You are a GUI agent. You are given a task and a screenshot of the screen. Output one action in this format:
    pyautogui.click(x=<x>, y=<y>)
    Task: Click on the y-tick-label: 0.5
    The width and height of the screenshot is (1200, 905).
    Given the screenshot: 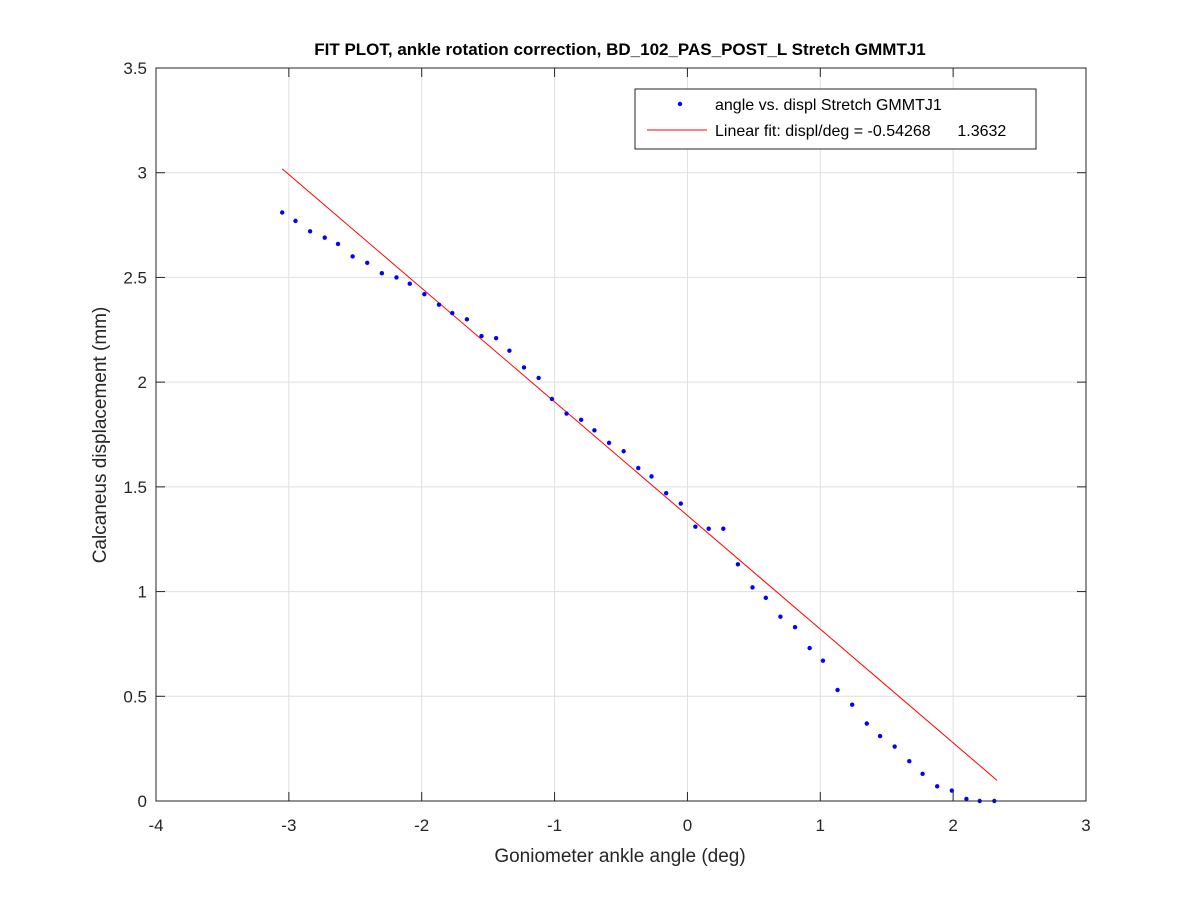 What is the action you would take?
    pyautogui.click(x=135, y=696)
    